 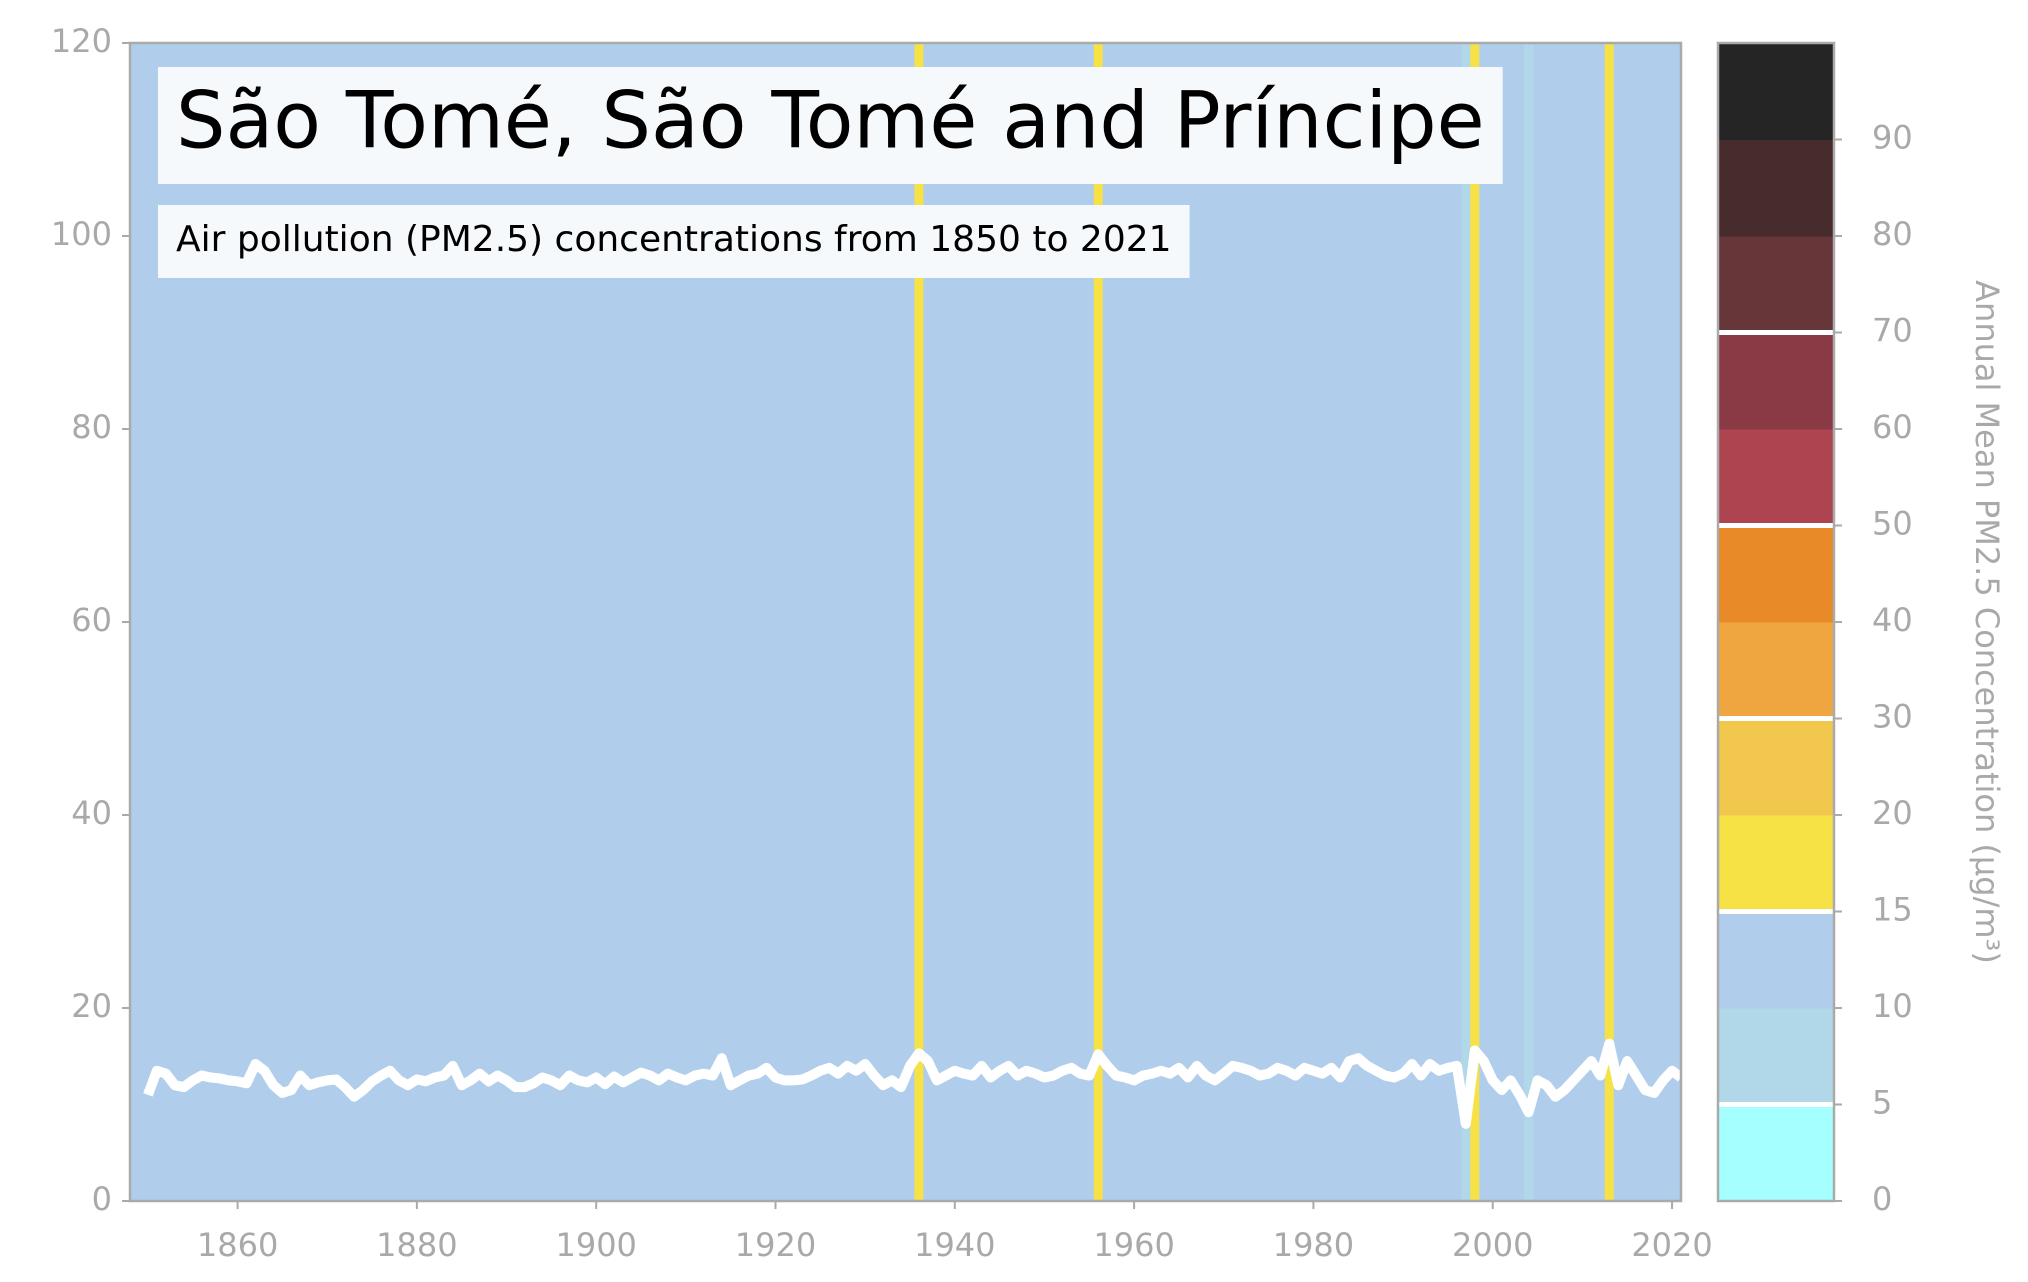 What do you see at coordinates (91, 813) in the screenshot?
I see `y-tick-label: 40` at bounding box center [91, 813].